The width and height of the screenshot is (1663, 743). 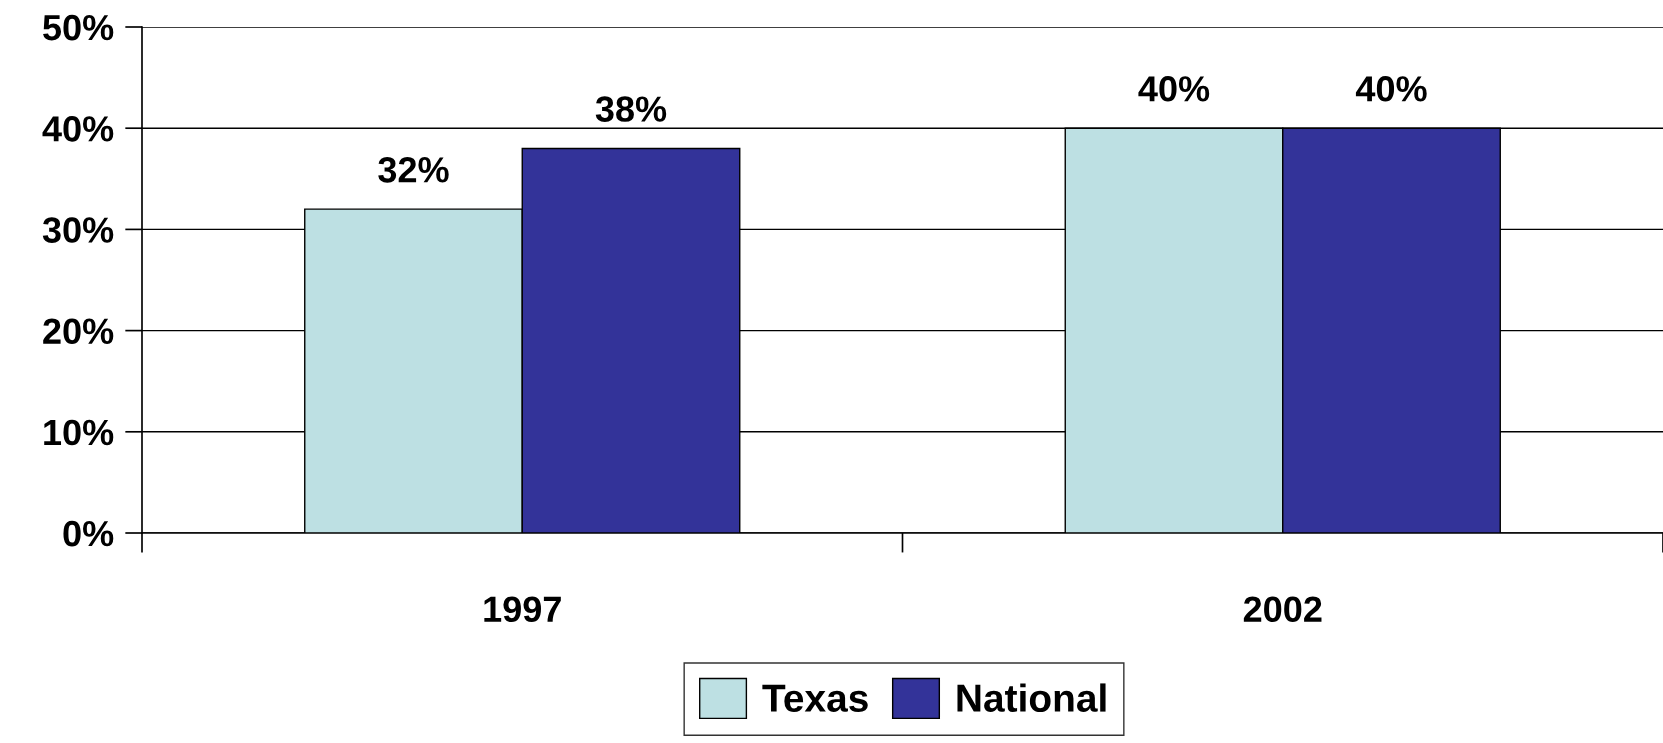 I want to click on y-tick-label: 30%, so click(x=78, y=230).